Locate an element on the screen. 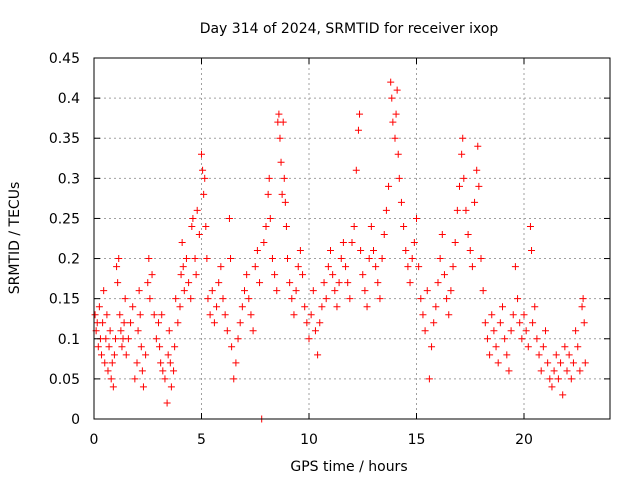  x-tick-label: 20 is located at coordinates (524, 440).